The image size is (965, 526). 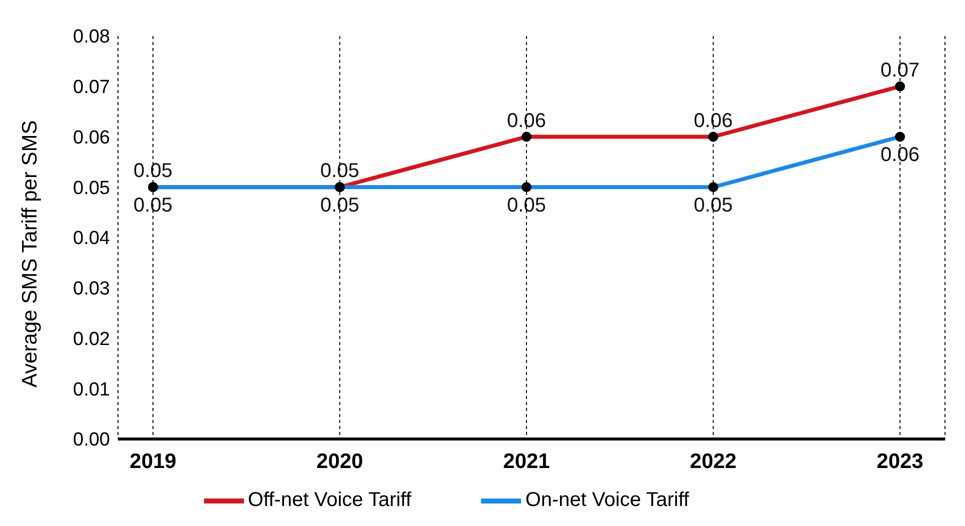 I want to click on y-tick-label: 0.07, so click(x=91, y=87).